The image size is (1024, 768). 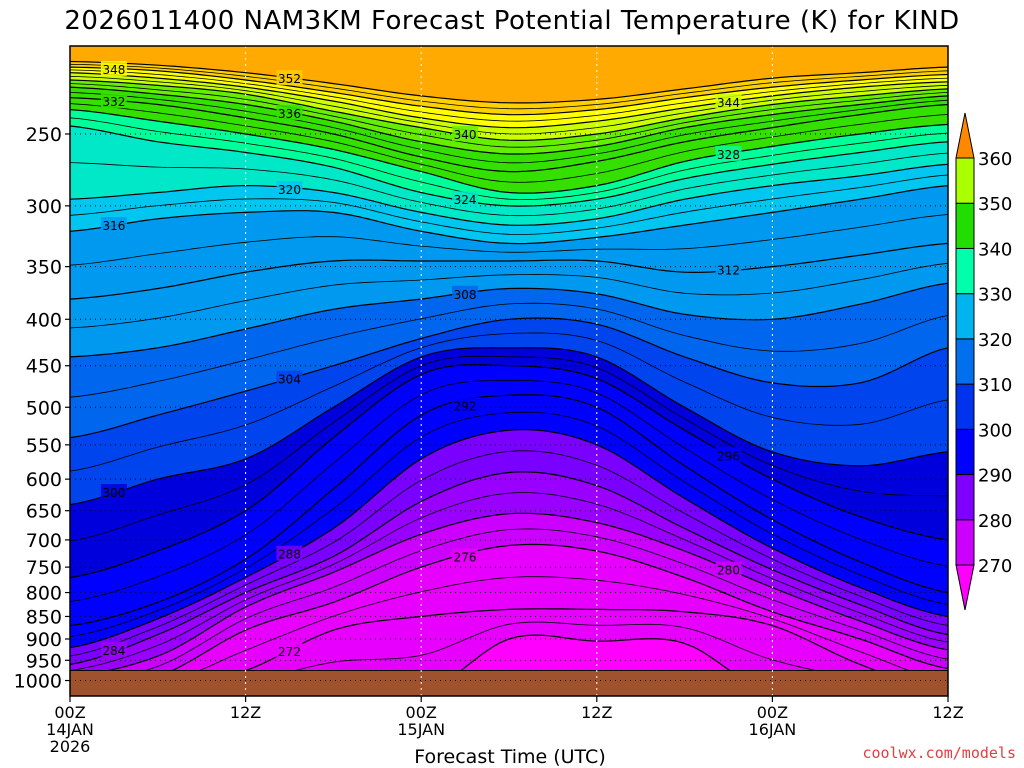 I want to click on y-tick-label-600: 600, so click(x=44, y=480).